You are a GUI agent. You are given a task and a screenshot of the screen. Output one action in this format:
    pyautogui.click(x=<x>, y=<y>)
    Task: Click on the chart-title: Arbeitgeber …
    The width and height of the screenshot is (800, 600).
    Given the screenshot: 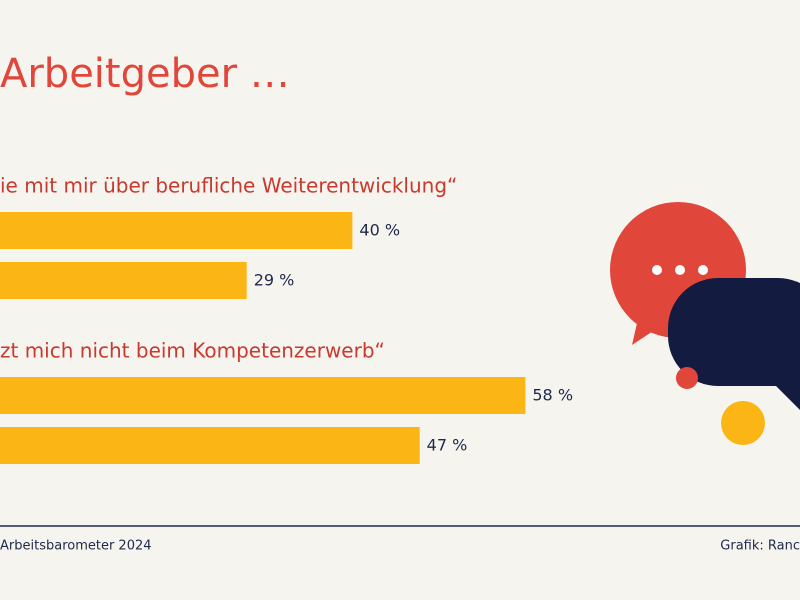 What is the action you would take?
    pyautogui.click(x=145, y=74)
    